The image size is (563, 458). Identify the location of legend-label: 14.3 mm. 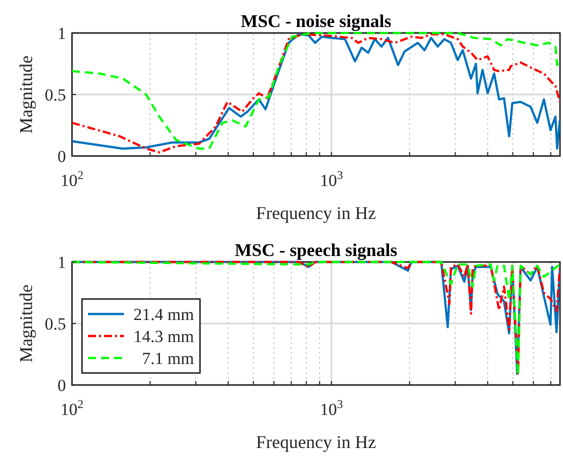
(164, 336).